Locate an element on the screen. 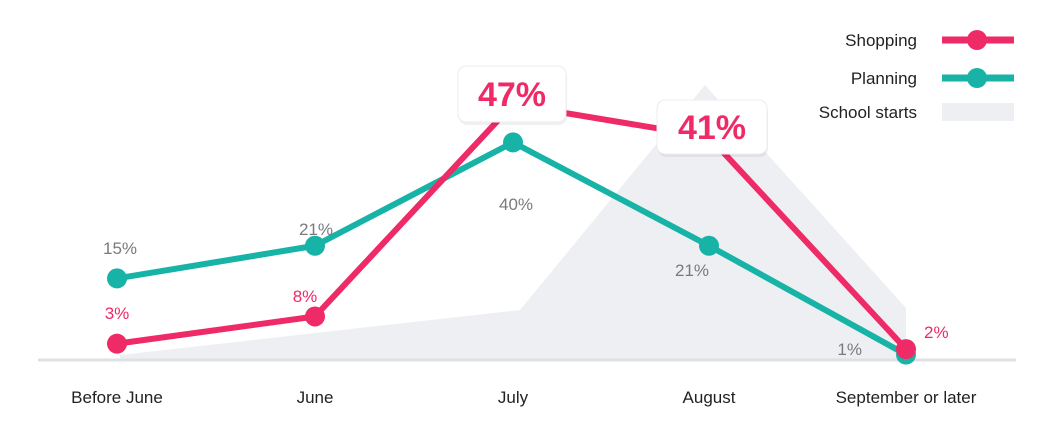 This screenshot has width=1054, height=436. point-planning-before-june is located at coordinates (117, 278).